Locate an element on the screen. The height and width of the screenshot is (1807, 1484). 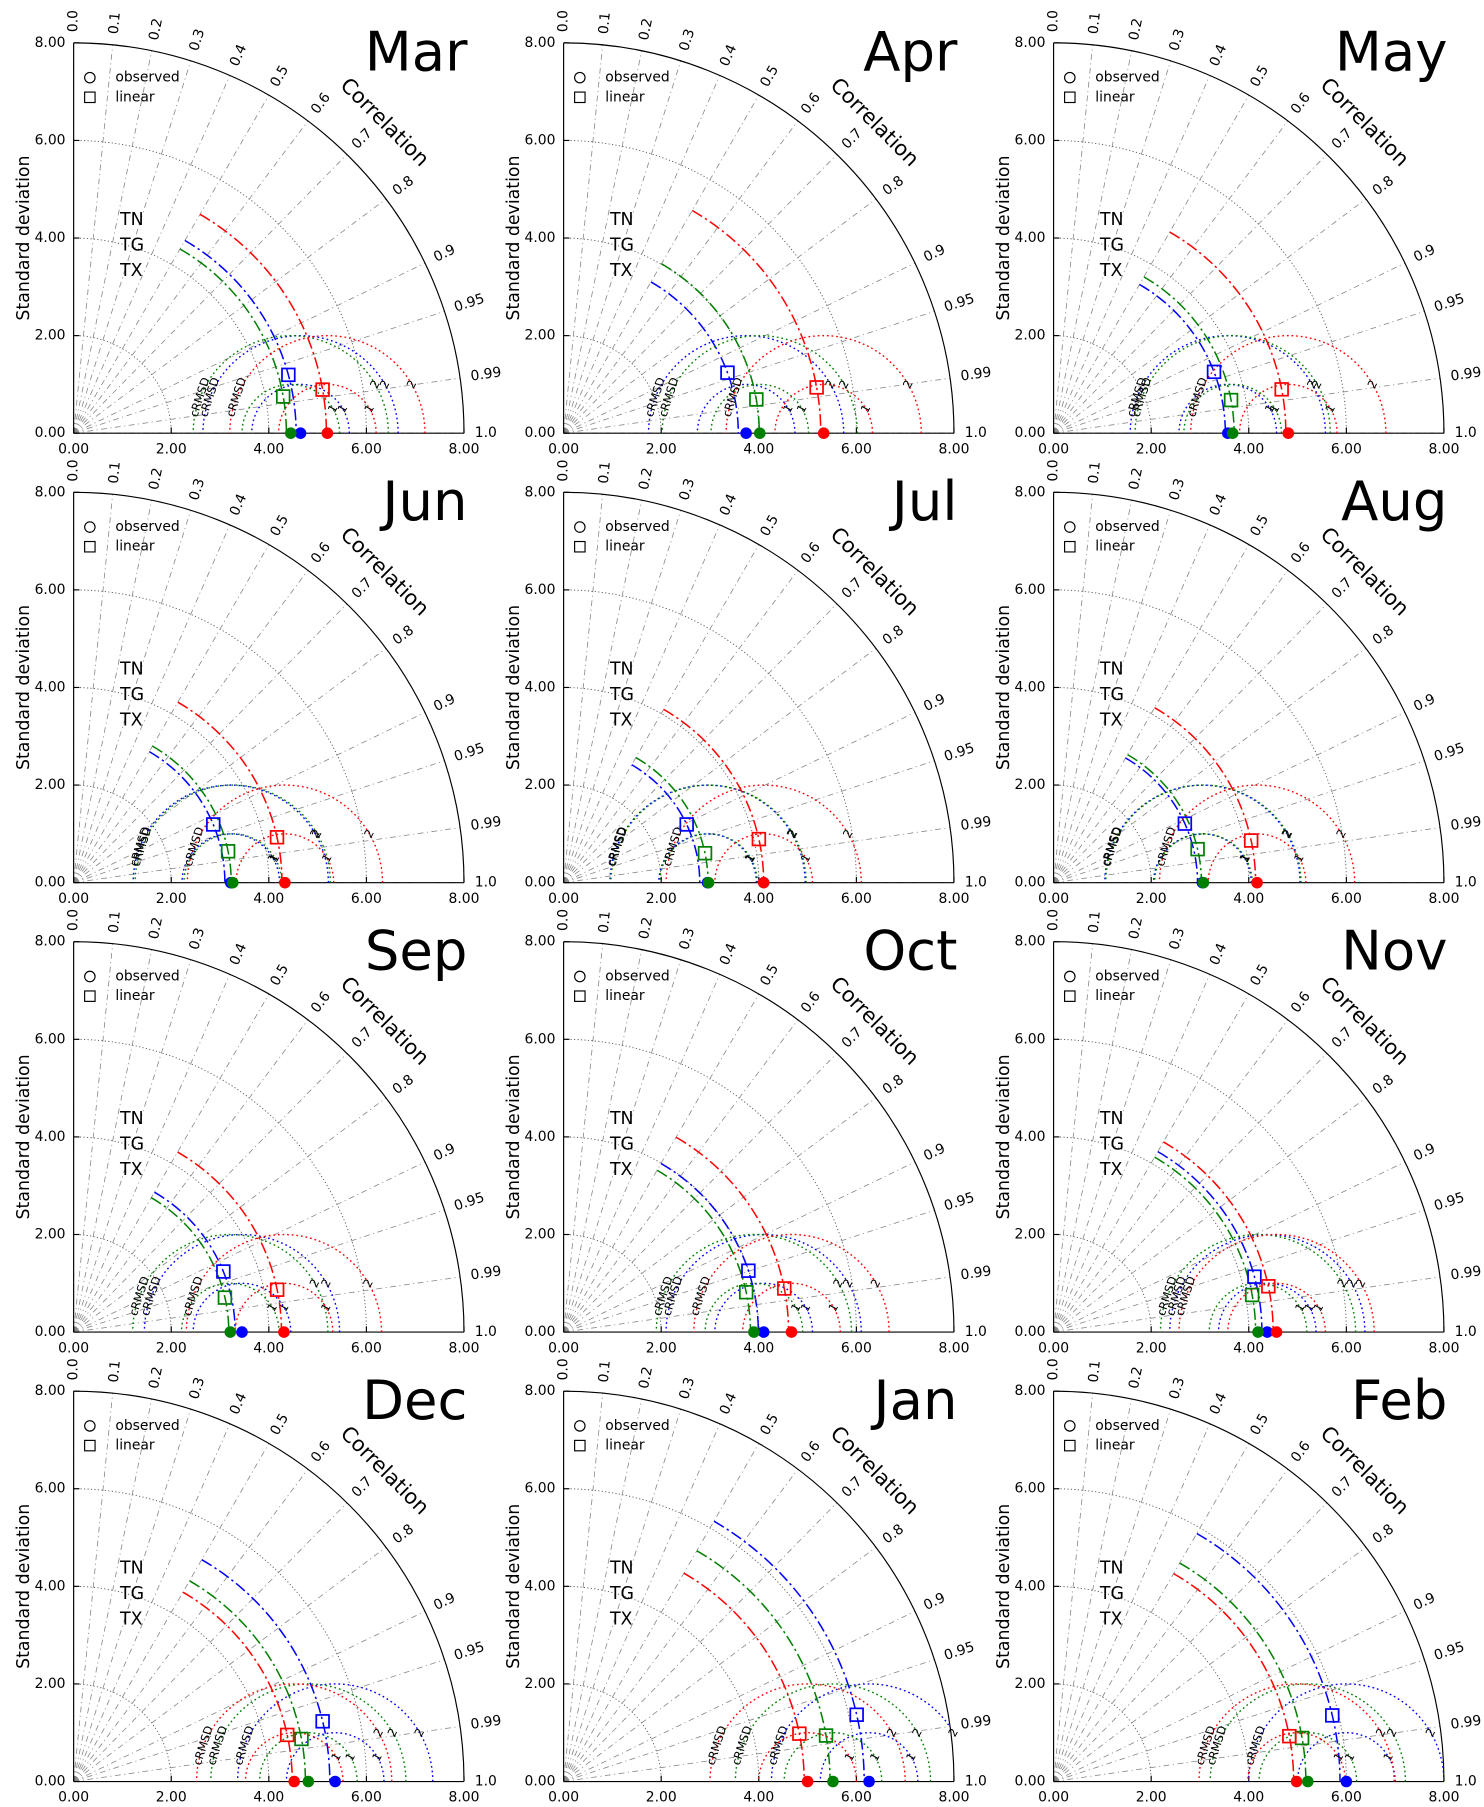
correlation-tick-label: 0.7 is located at coordinates (852, 1487).